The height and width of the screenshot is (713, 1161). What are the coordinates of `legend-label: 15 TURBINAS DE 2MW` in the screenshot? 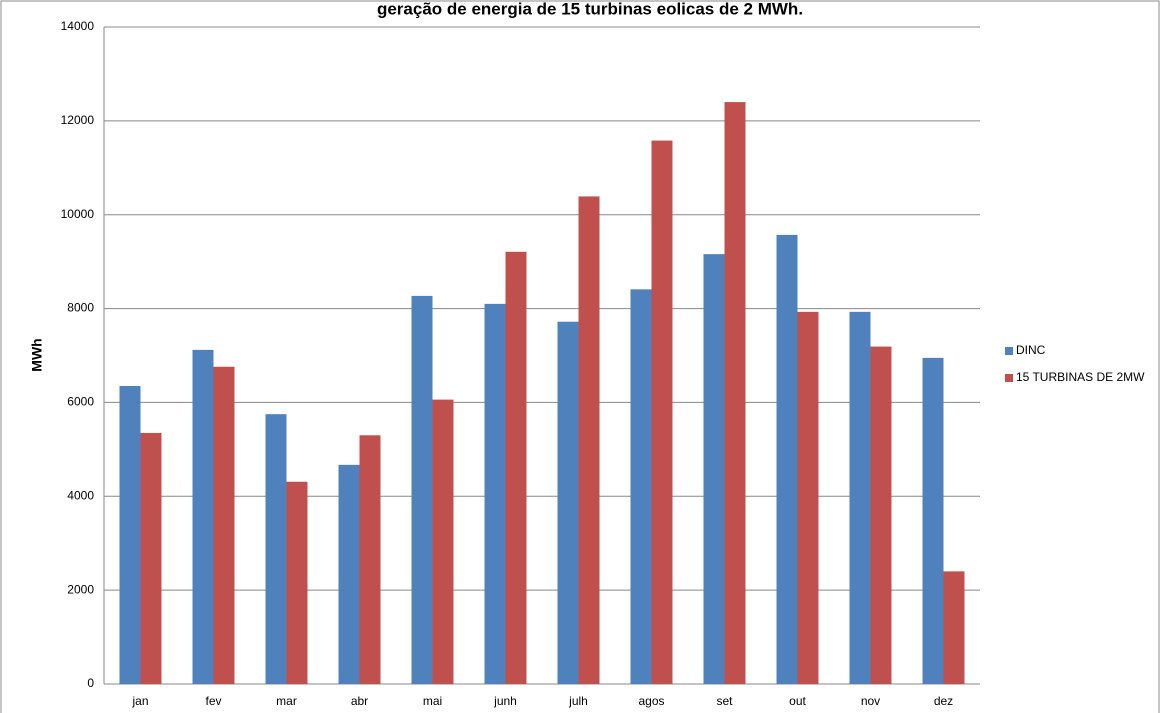 It's located at (1080, 377).